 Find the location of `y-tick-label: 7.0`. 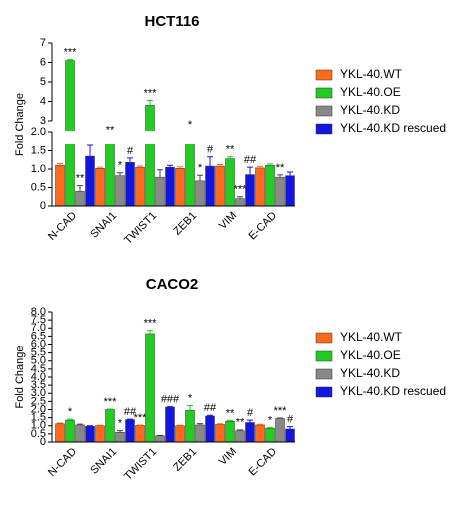

y-tick-label: 7.0 is located at coordinates (38, 328).